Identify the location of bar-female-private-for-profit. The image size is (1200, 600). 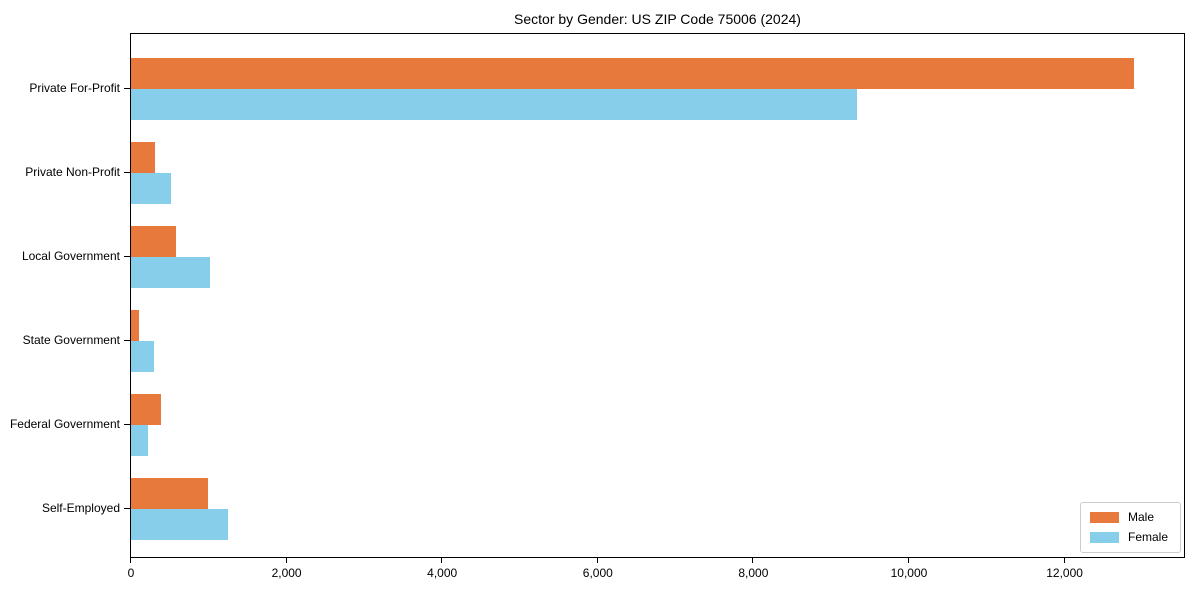
(494, 104).